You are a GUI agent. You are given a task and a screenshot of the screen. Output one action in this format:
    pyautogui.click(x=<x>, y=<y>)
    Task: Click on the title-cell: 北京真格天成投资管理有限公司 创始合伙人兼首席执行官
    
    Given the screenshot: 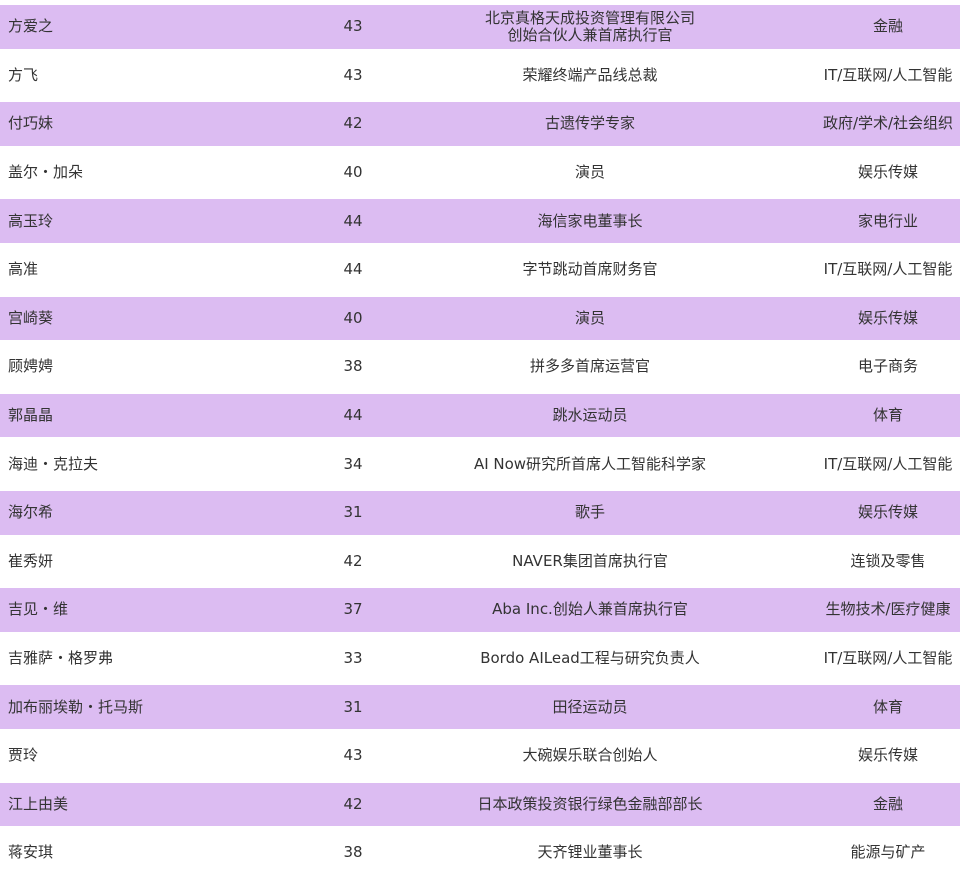 What is the action you would take?
    pyautogui.click(x=590, y=27)
    